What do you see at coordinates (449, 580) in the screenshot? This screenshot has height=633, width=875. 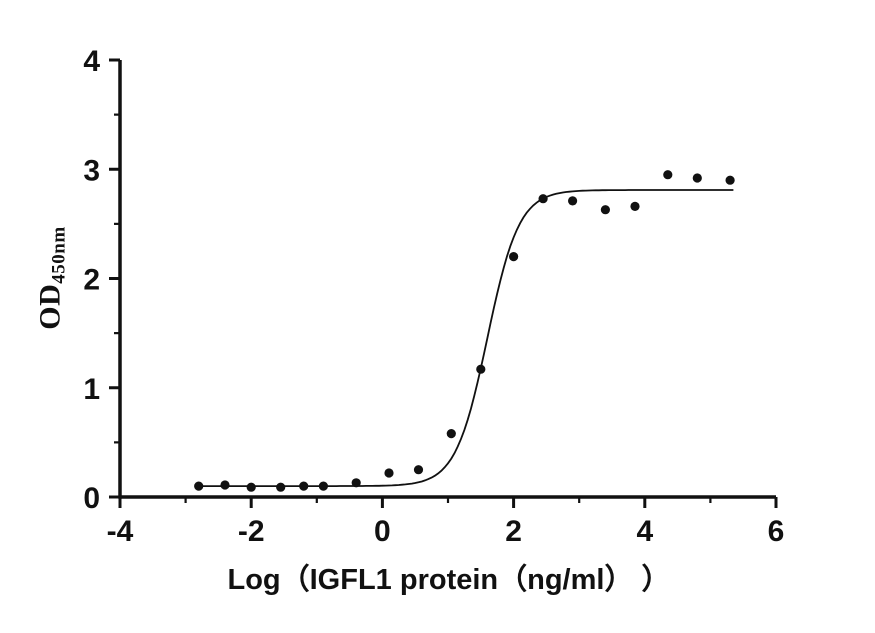 I see `x-axis-label: Log（IGFL1 protein（ng/ml） ）` at bounding box center [449, 580].